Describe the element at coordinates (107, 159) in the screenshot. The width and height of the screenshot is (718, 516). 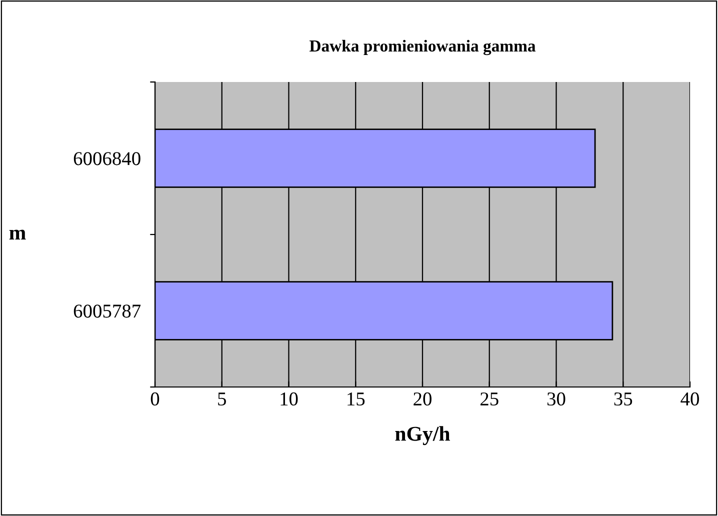
I see `y-tick-label: 6006840` at that location.